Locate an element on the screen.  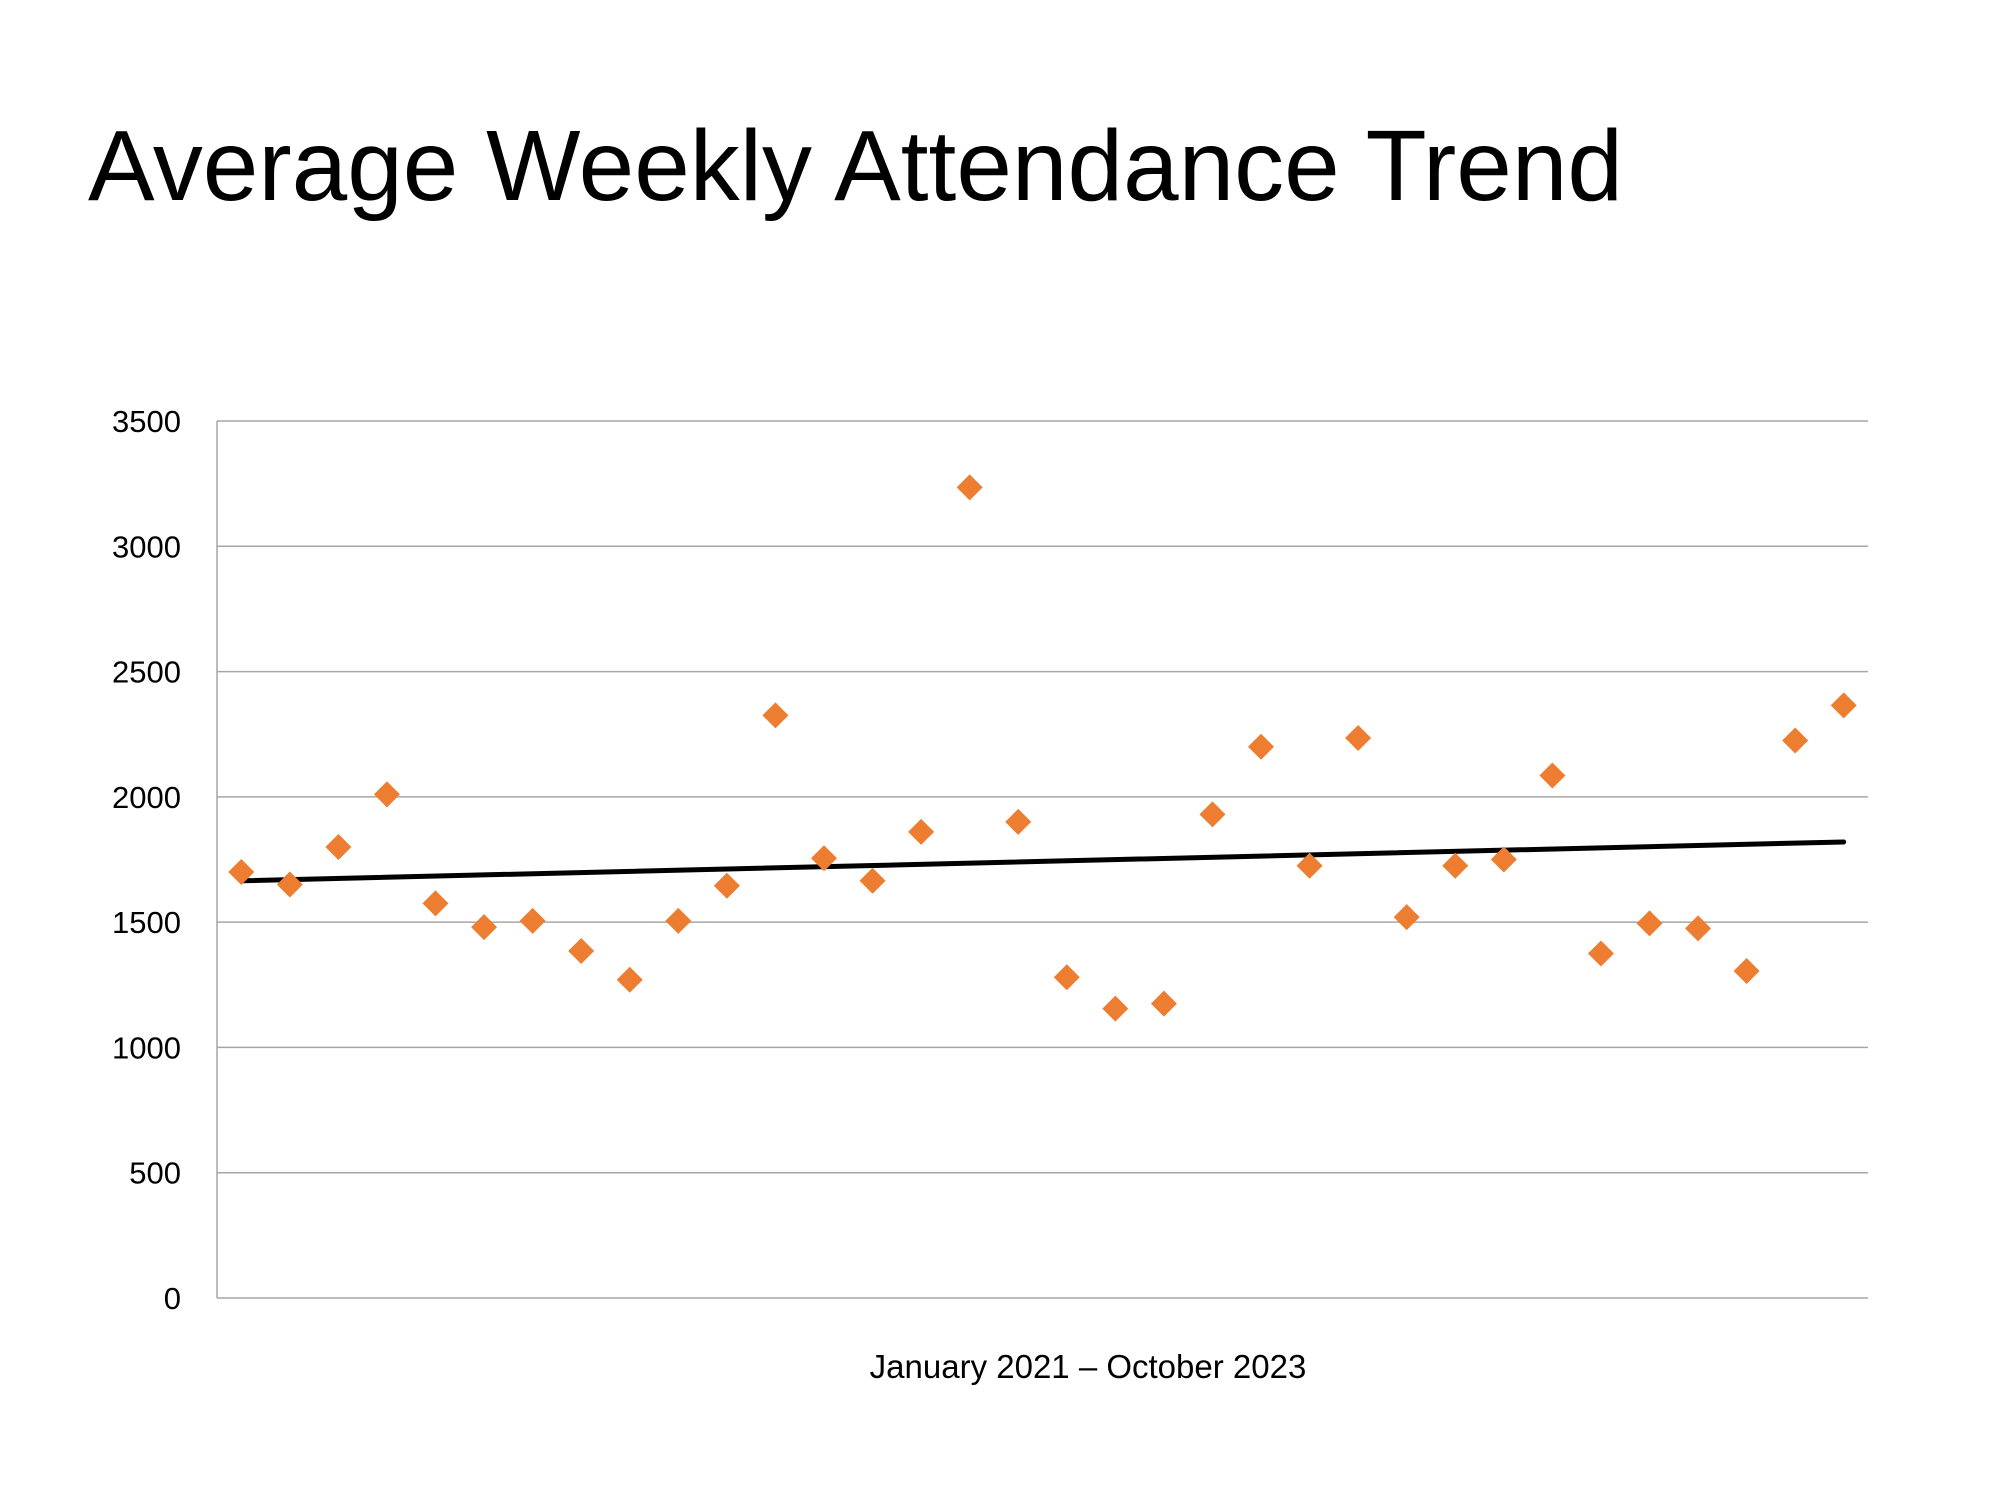
x-axis-label: January 2021 – October 2023 is located at coordinates (1088, 1366).